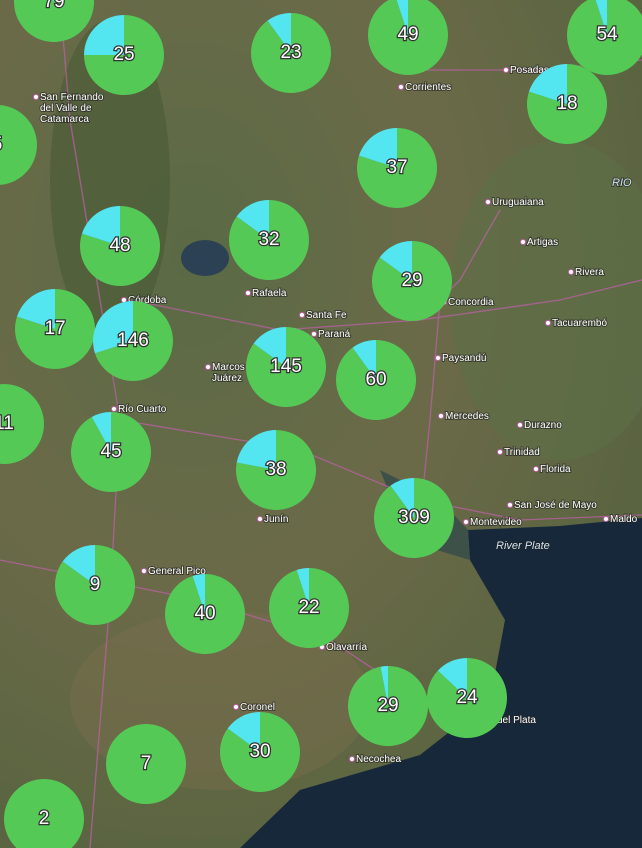  I want to click on cluster-count: 48, so click(120, 246).